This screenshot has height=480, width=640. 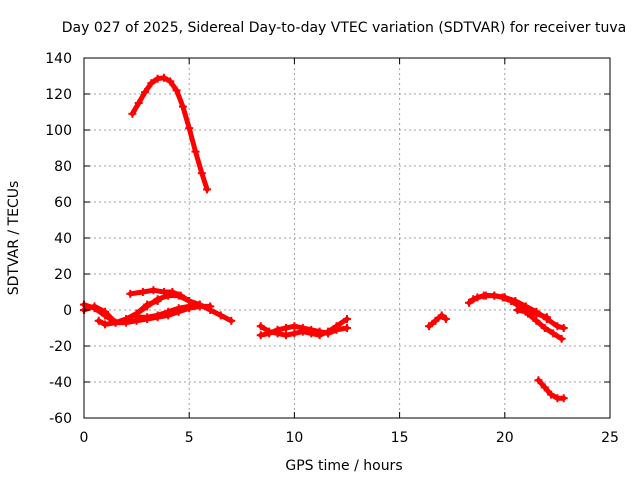 What do you see at coordinates (58, 95) in the screenshot?
I see `y-tick-label: 120` at bounding box center [58, 95].